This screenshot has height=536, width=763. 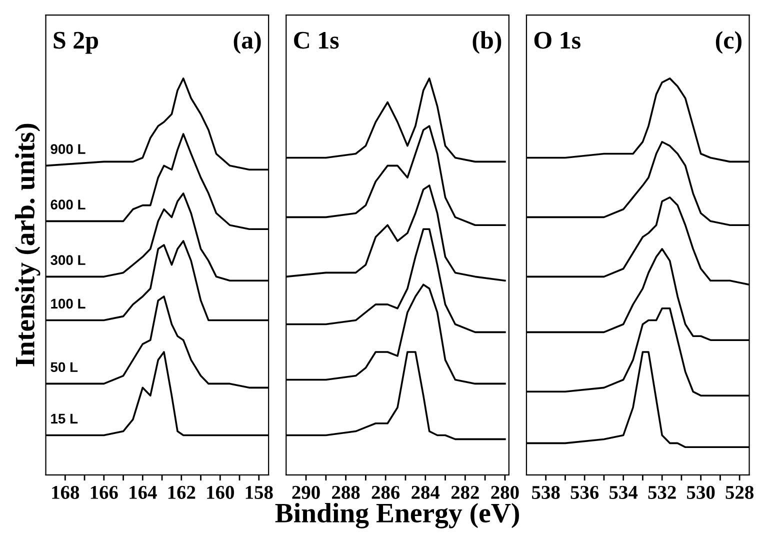 I want to click on series-label: 100 L, so click(x=68, y=303).